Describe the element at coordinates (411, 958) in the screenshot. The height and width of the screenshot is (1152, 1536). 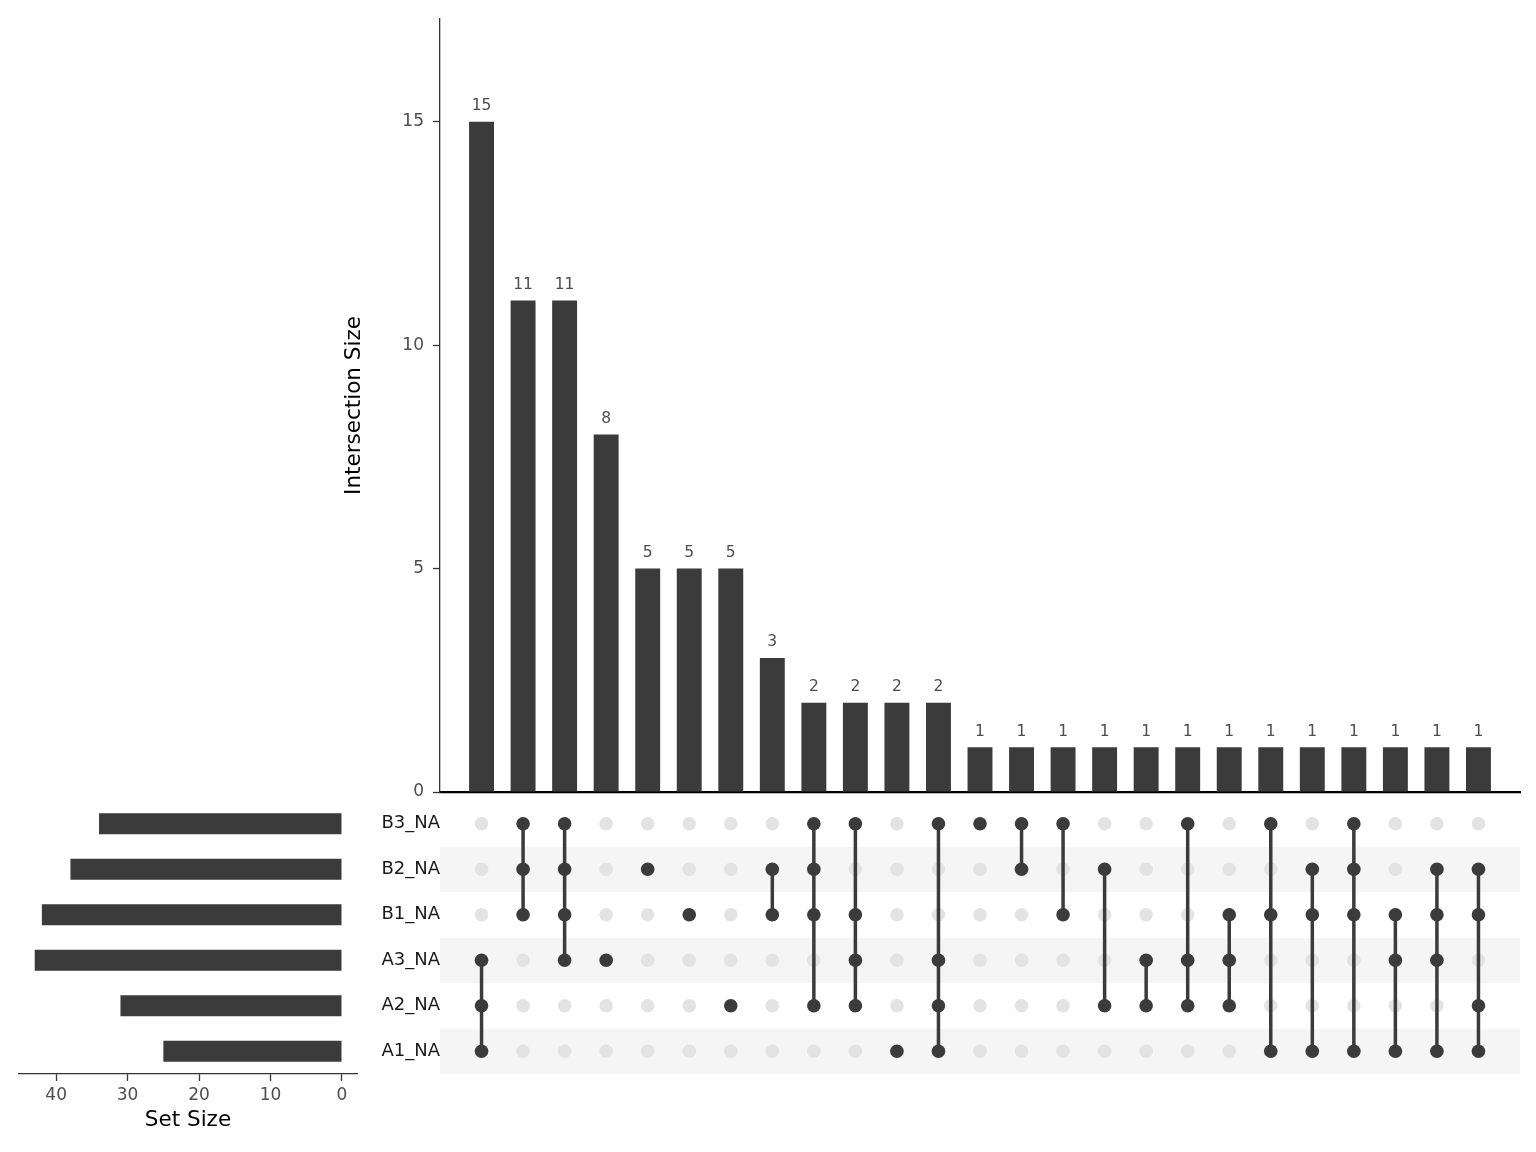
I see `y-tick-label: A3_NA` at that location.